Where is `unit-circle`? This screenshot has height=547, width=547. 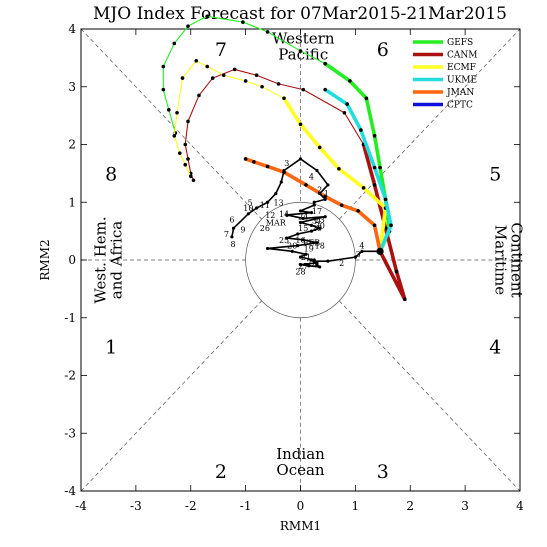 unit-circle is located at coordinates (300, 260).